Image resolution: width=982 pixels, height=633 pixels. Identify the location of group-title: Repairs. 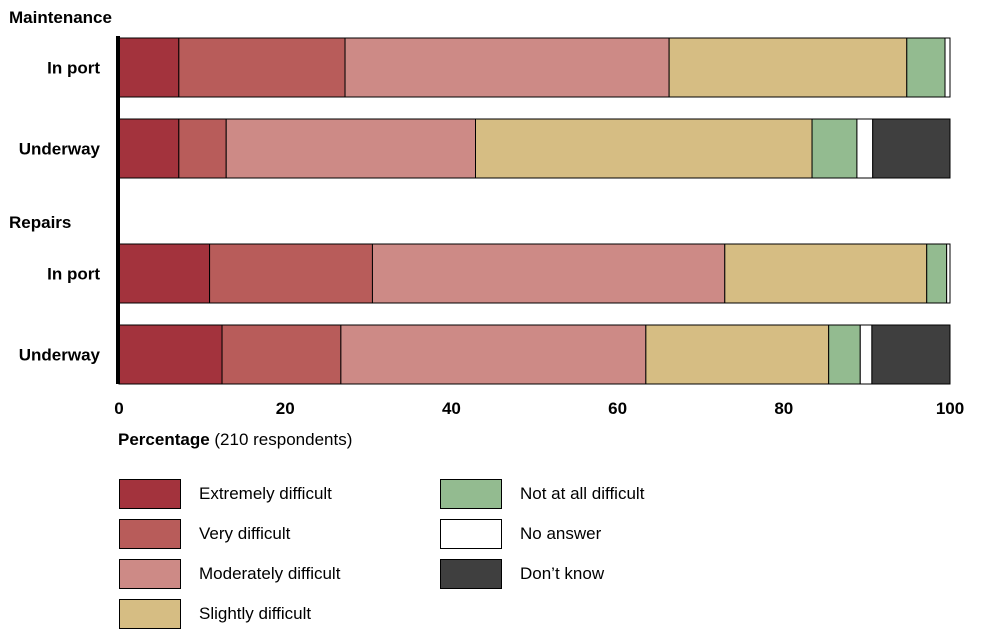
(40, 222).